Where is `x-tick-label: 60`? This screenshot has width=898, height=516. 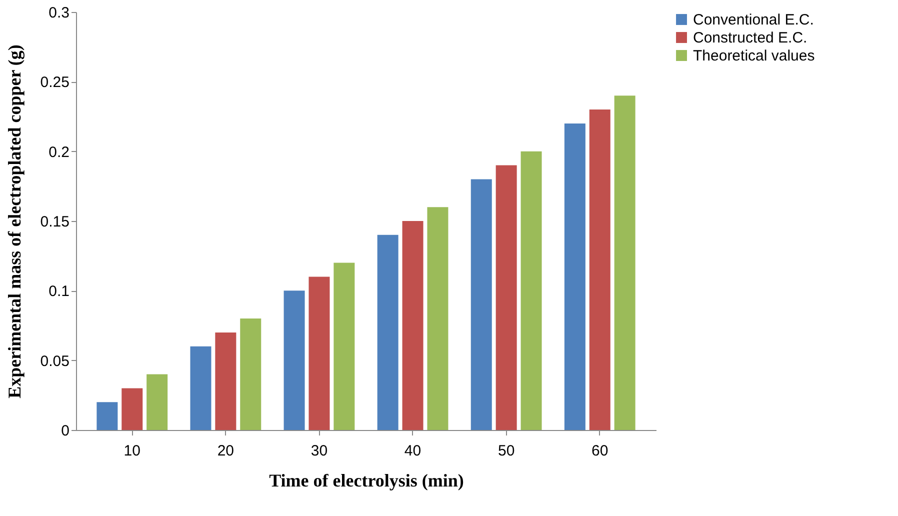 x-tick-label: 60 is located at coordinates (600, 451).